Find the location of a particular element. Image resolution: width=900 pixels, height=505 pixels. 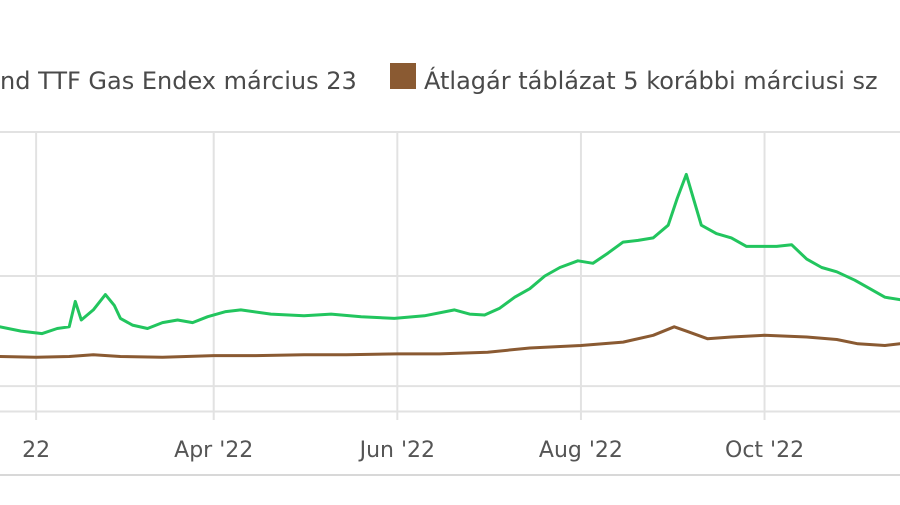

legend-label-brown: Átlagár táblázat 5 korábbi márciusi sz is located at coordinates (651, 80).